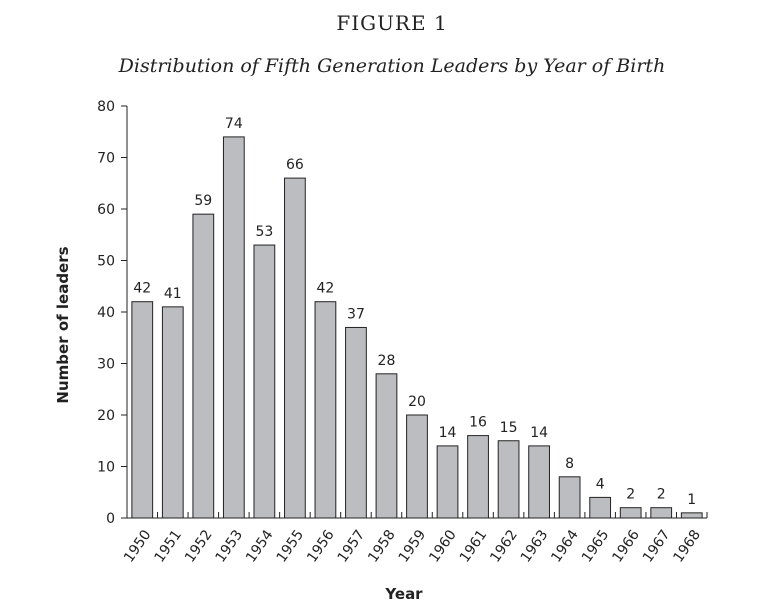  I want to click on y-tick-label: 20, so click(106, 416).